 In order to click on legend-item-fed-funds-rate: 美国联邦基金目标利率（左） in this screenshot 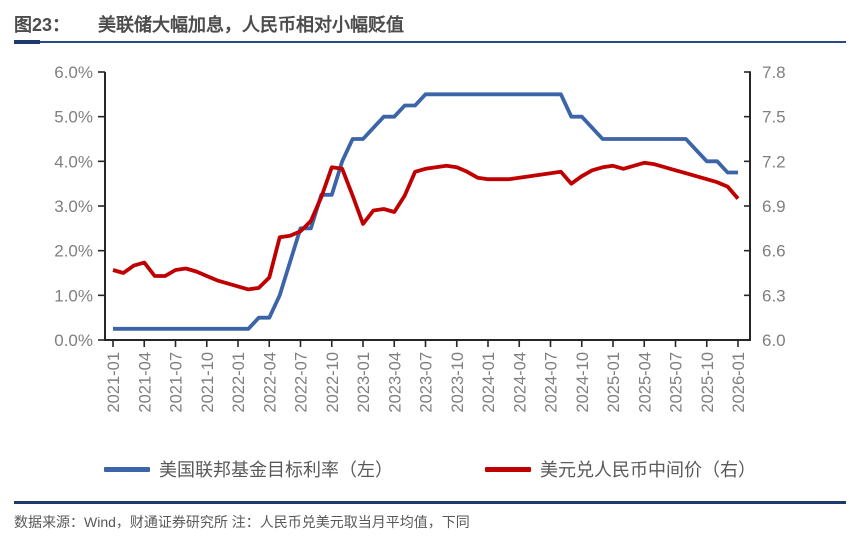, I will do `click(248, 469)`.